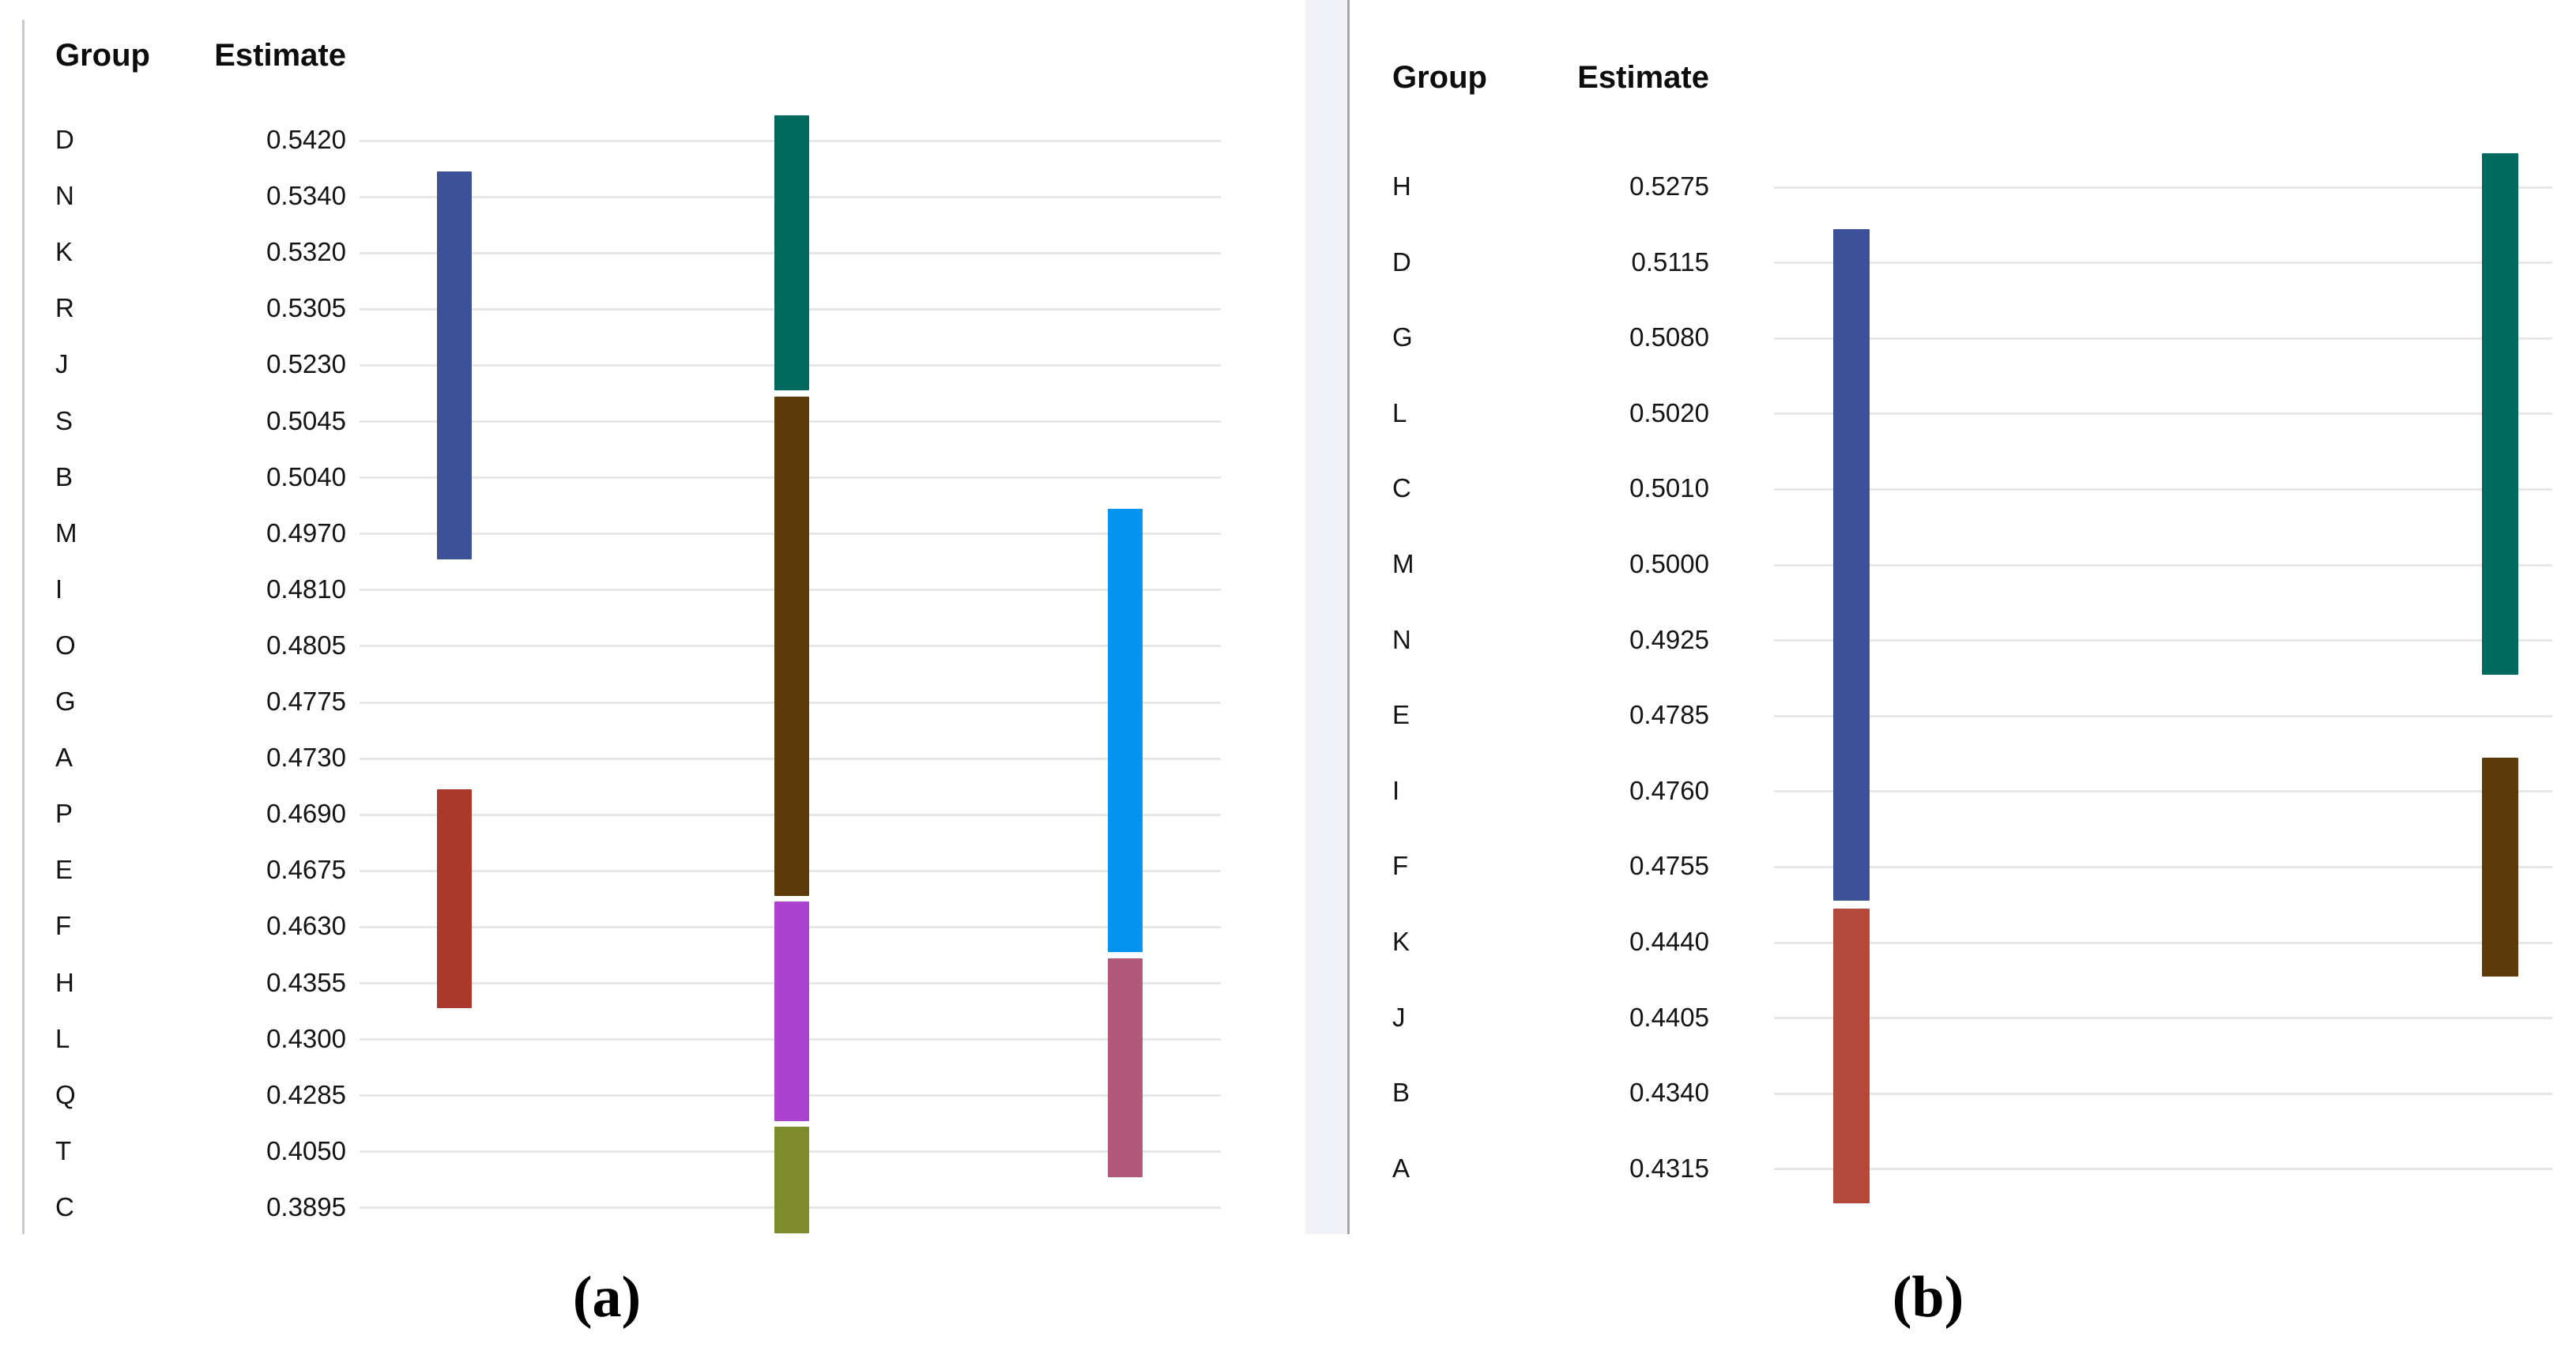 The height and width of the screenshot is (1355, 2576). What do you see at coordinates (1669, 790) in the screenshot?
I see `estimate-value: 0.4760` at bounding box center [1669, 790].